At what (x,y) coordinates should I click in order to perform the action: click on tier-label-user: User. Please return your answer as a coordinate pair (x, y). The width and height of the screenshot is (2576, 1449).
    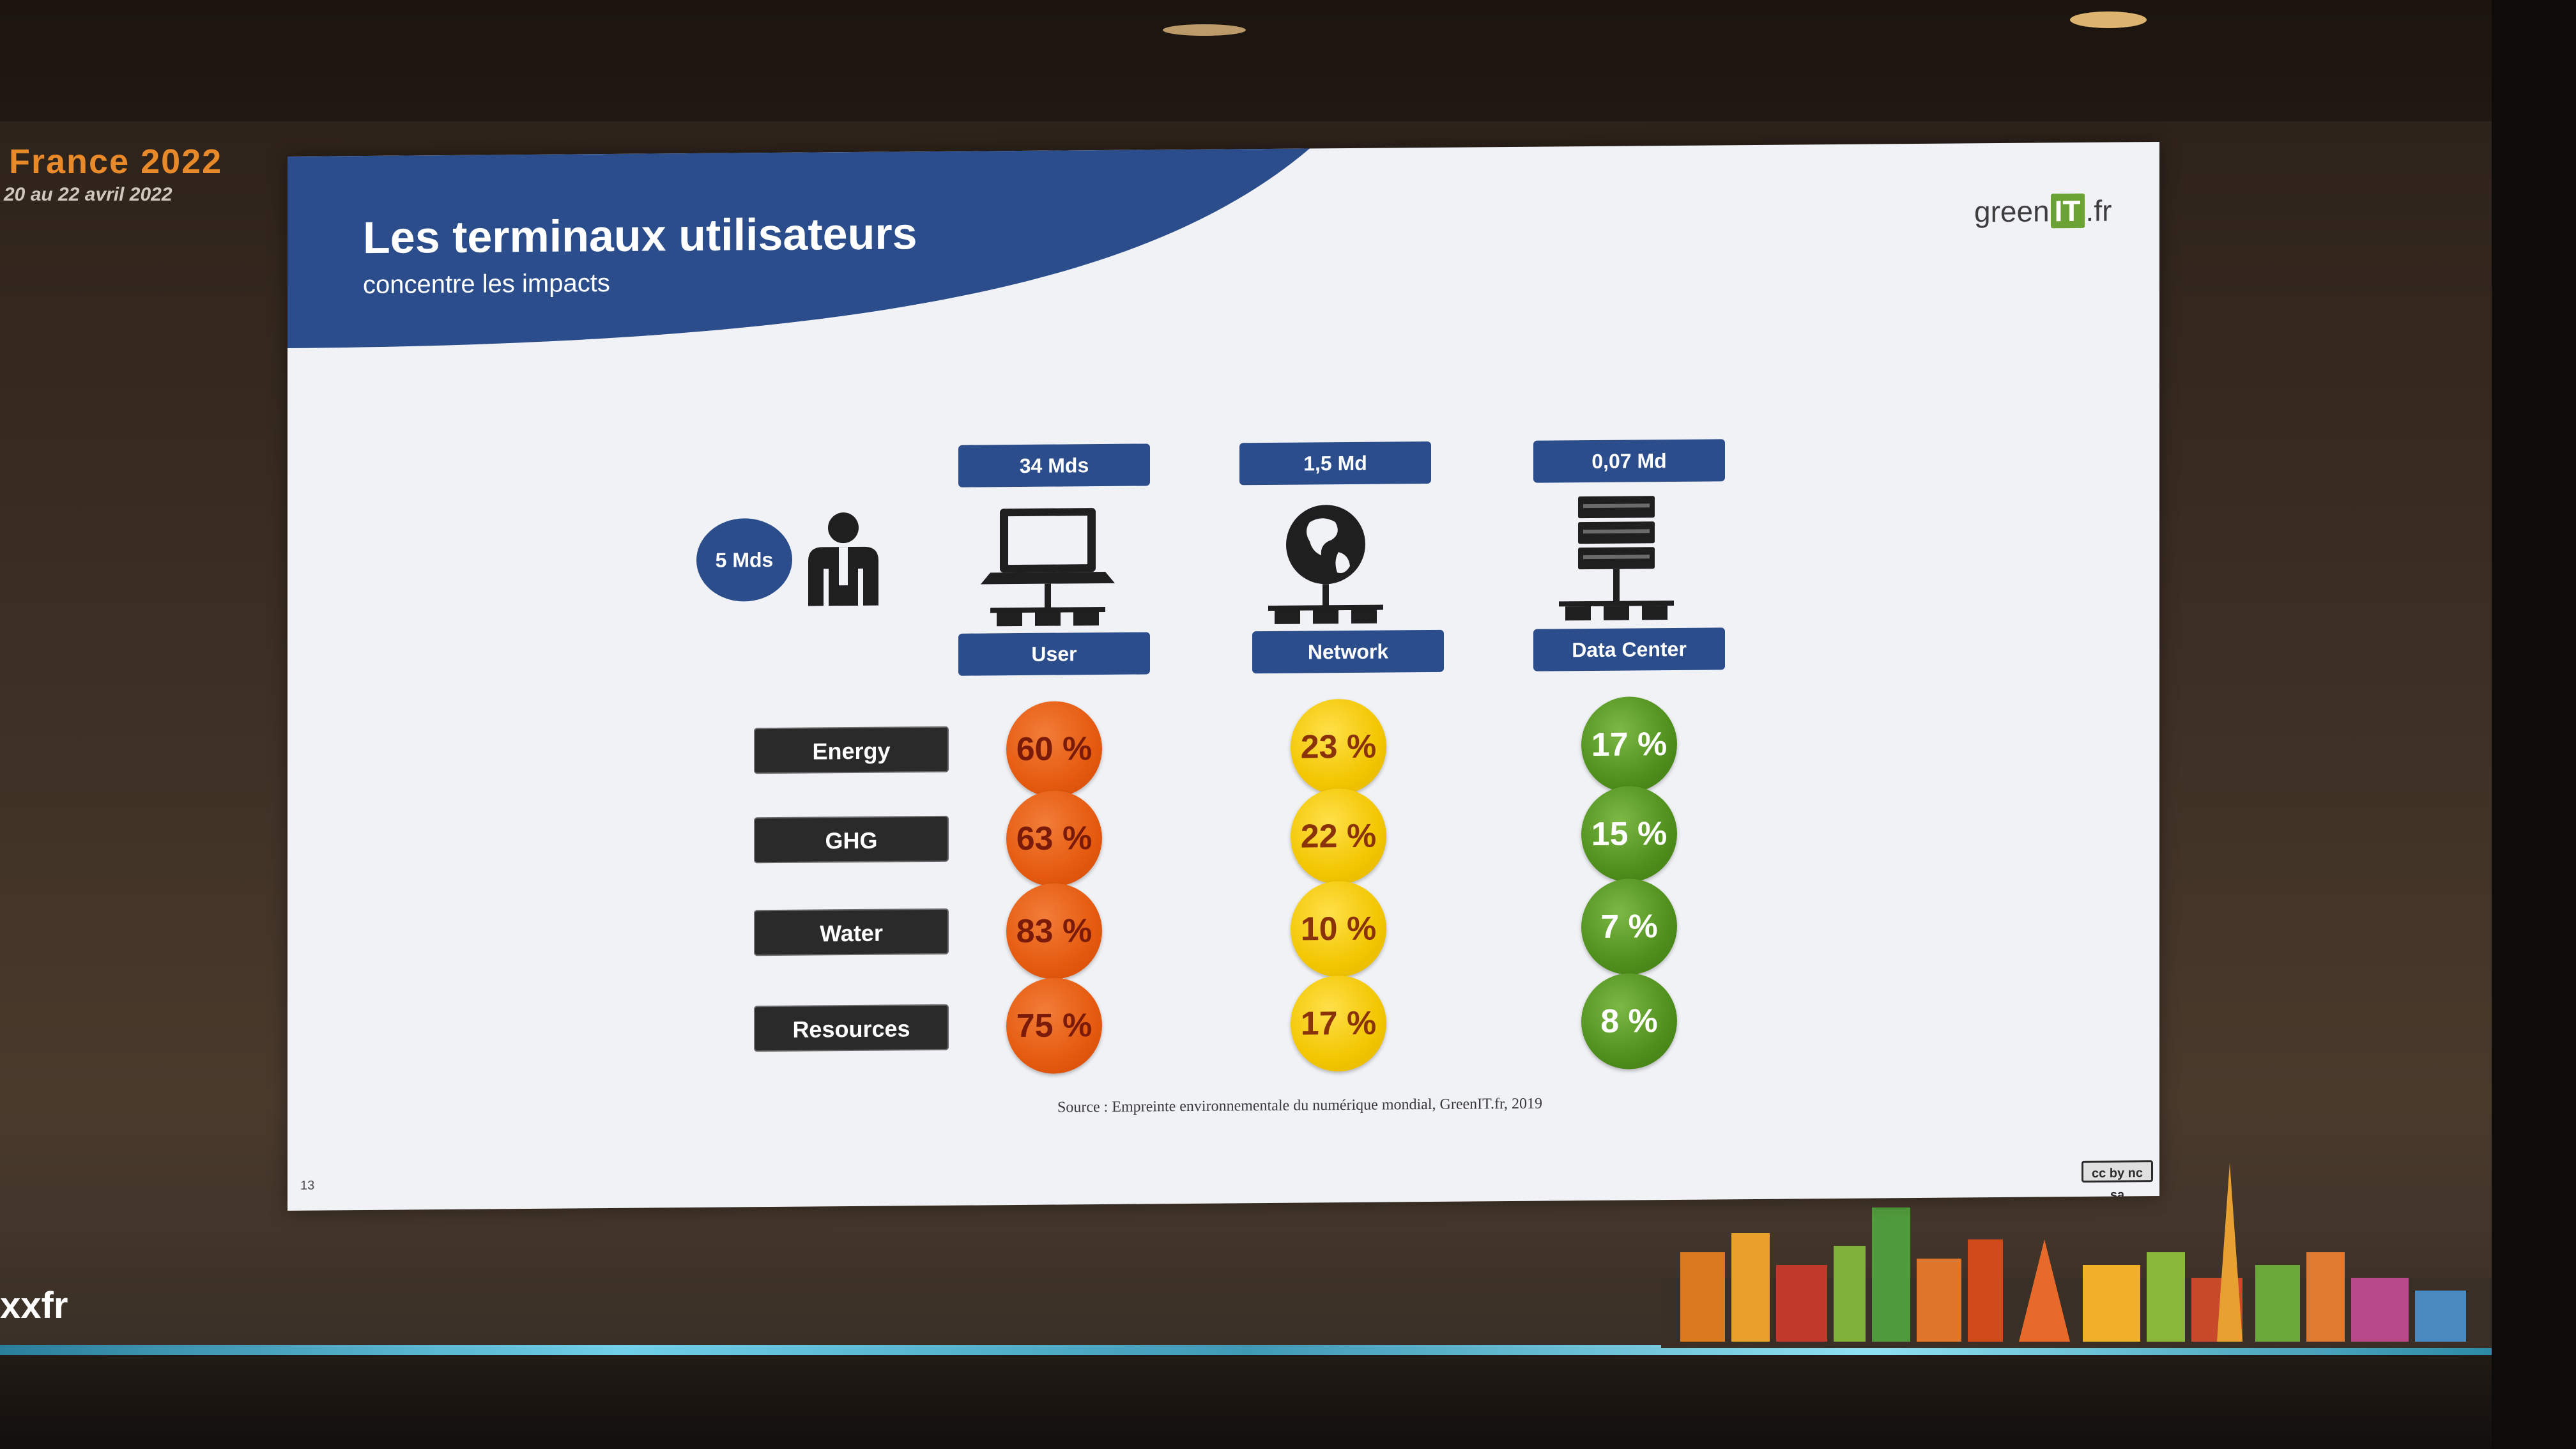
    Looking at the image, I should click on (1054, 654).